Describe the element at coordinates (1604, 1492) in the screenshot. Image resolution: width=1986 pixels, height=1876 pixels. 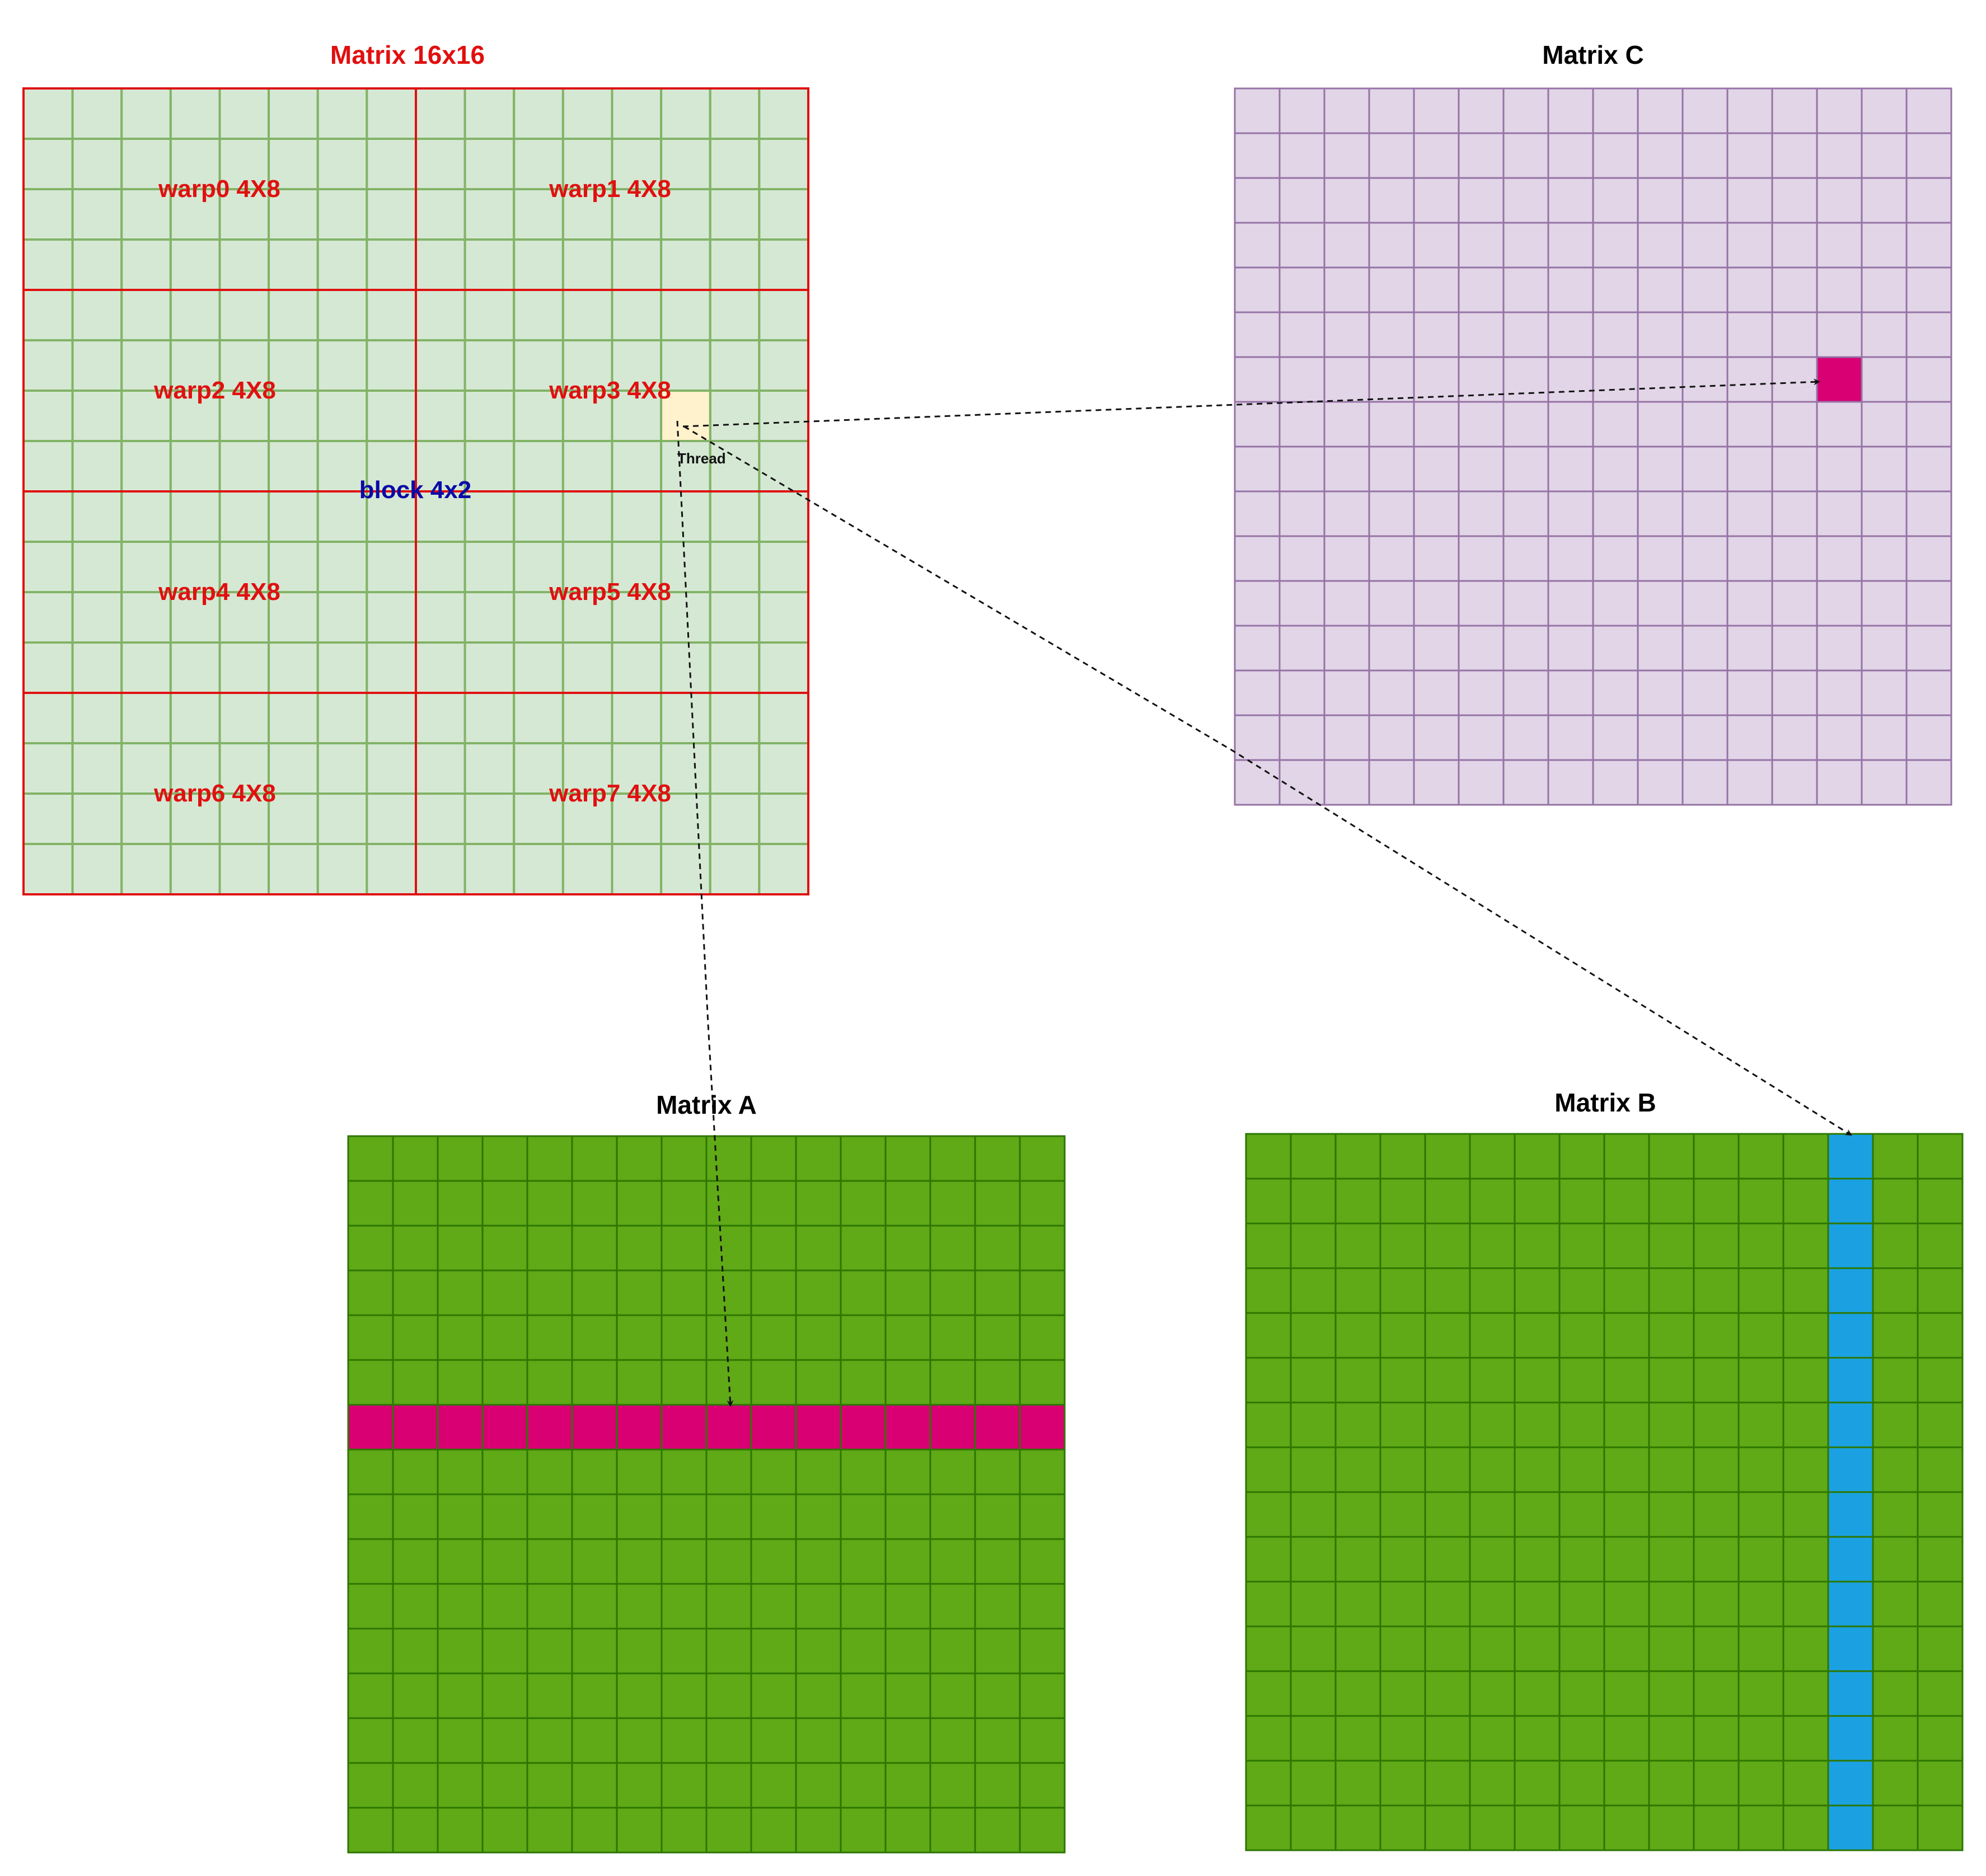
I see `matrix-b-cells` at that location.